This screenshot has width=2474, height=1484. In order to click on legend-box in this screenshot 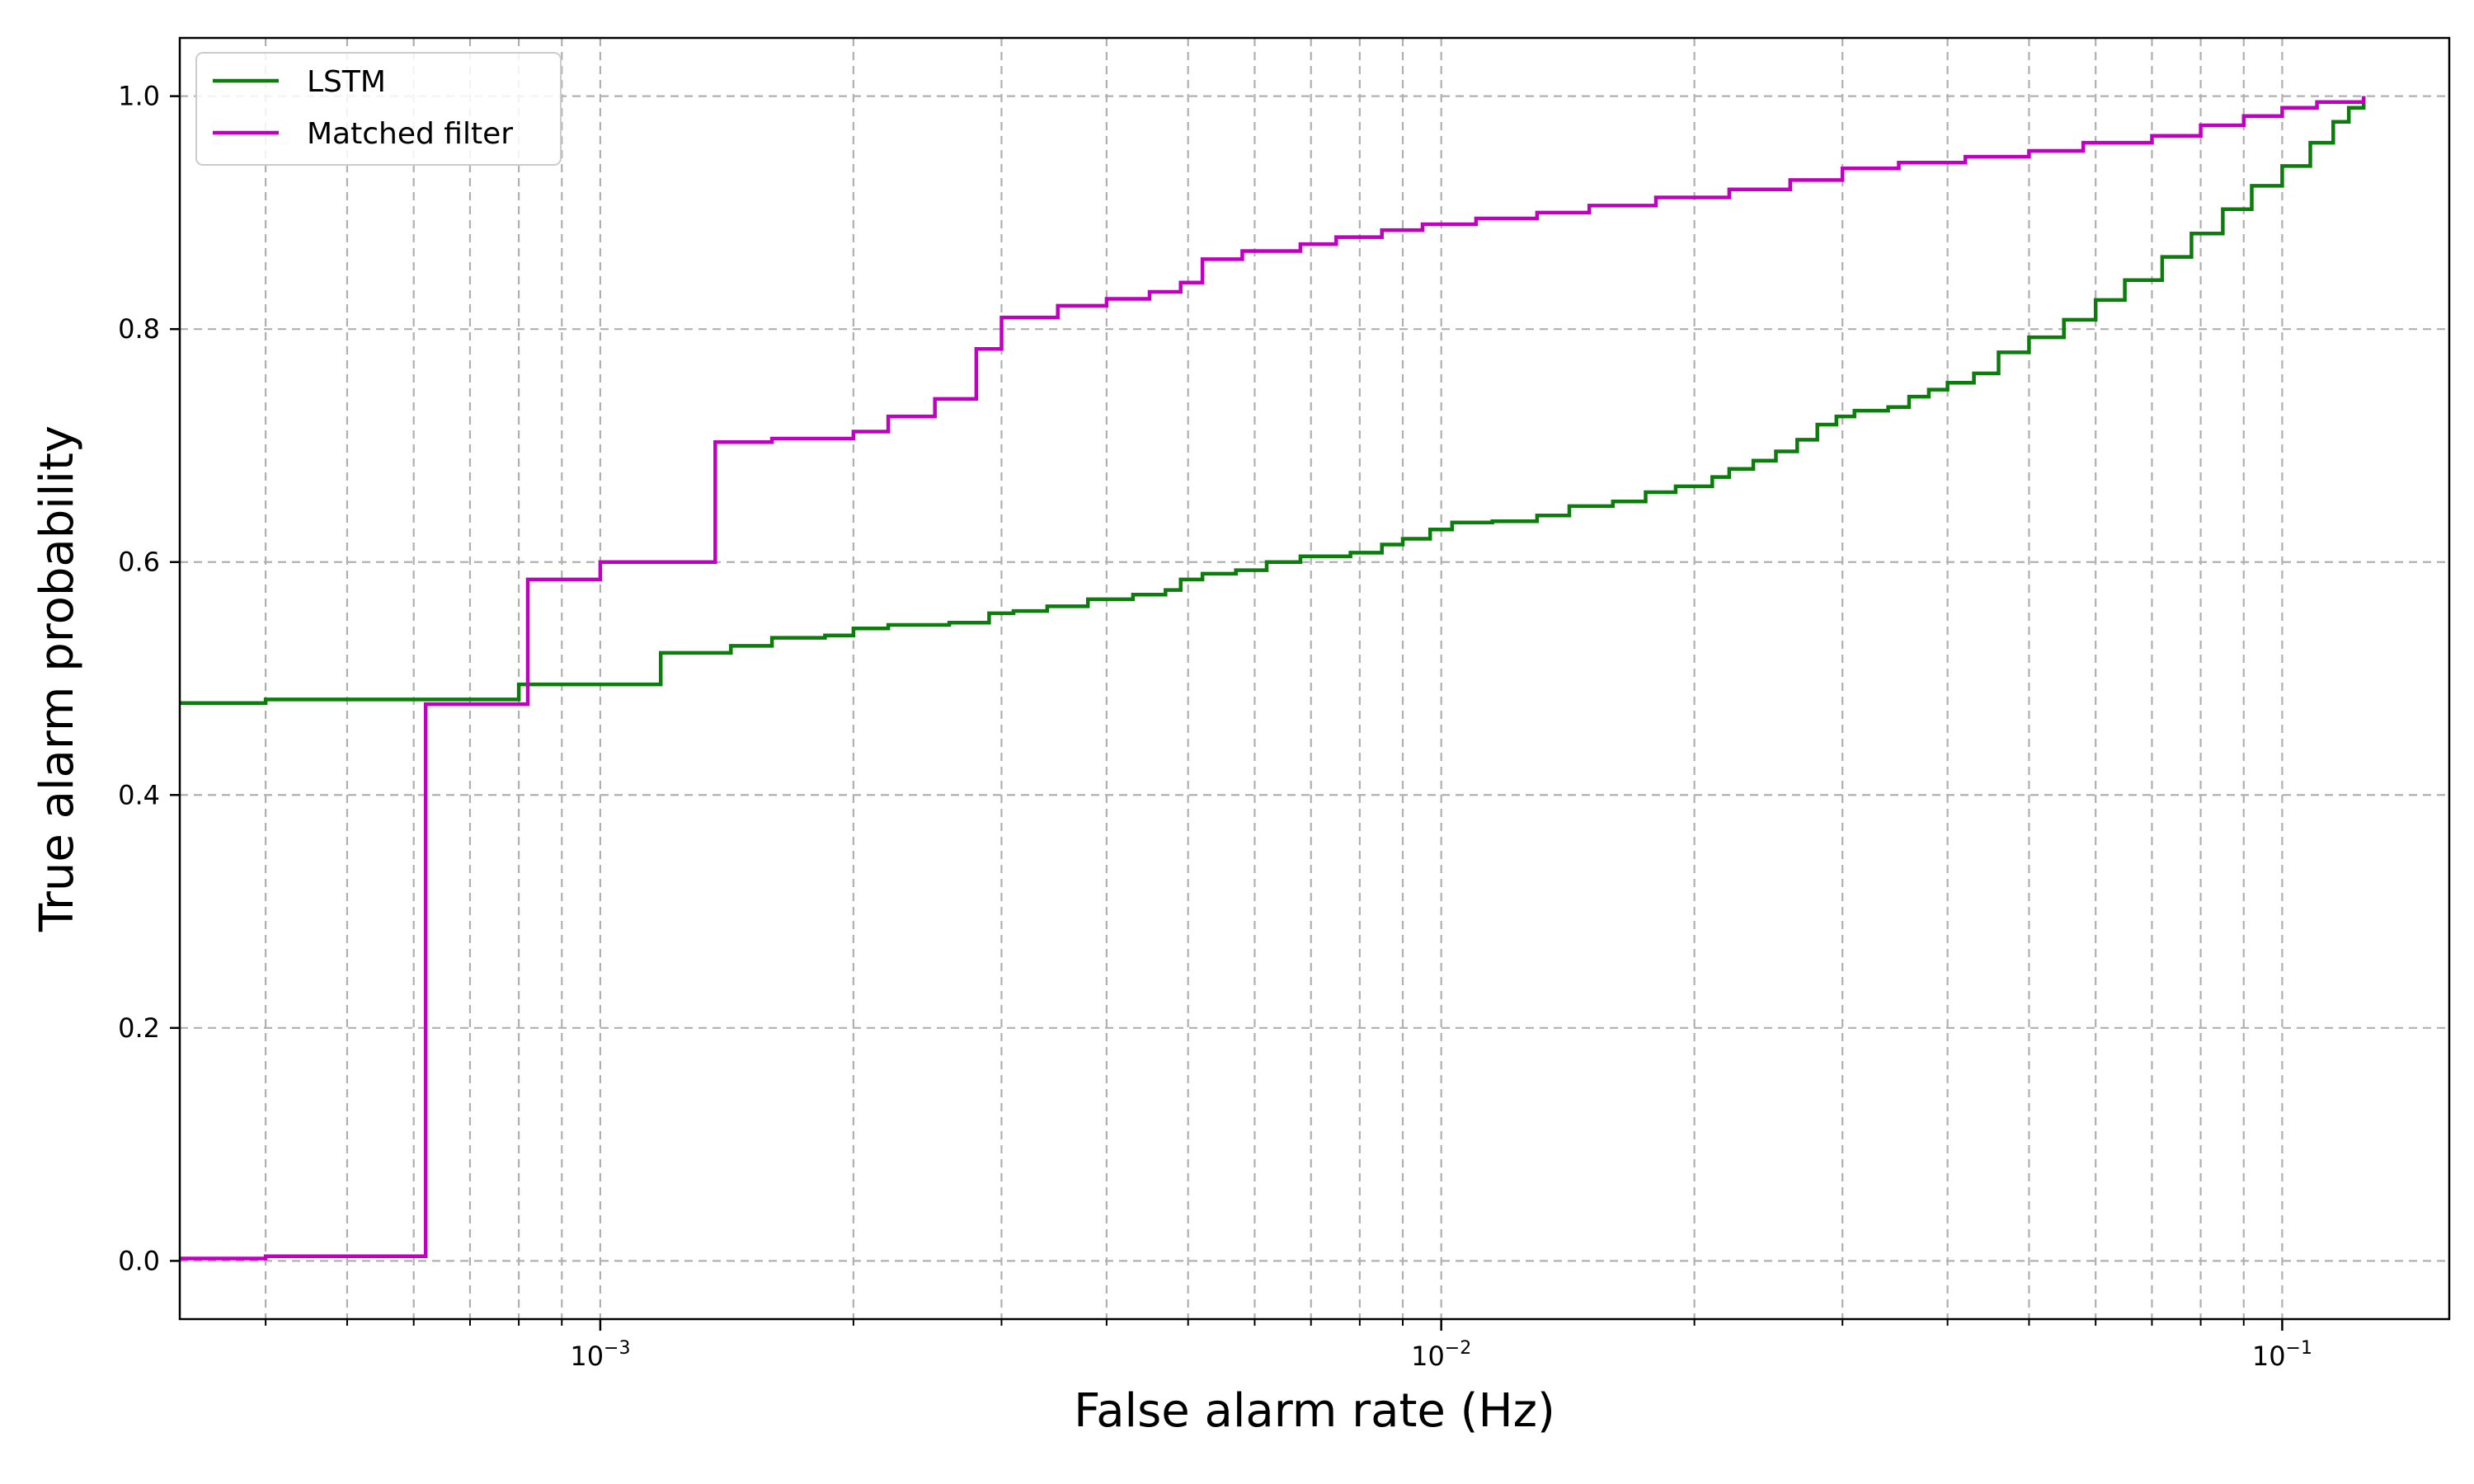, I will do `click(378, 109)`.